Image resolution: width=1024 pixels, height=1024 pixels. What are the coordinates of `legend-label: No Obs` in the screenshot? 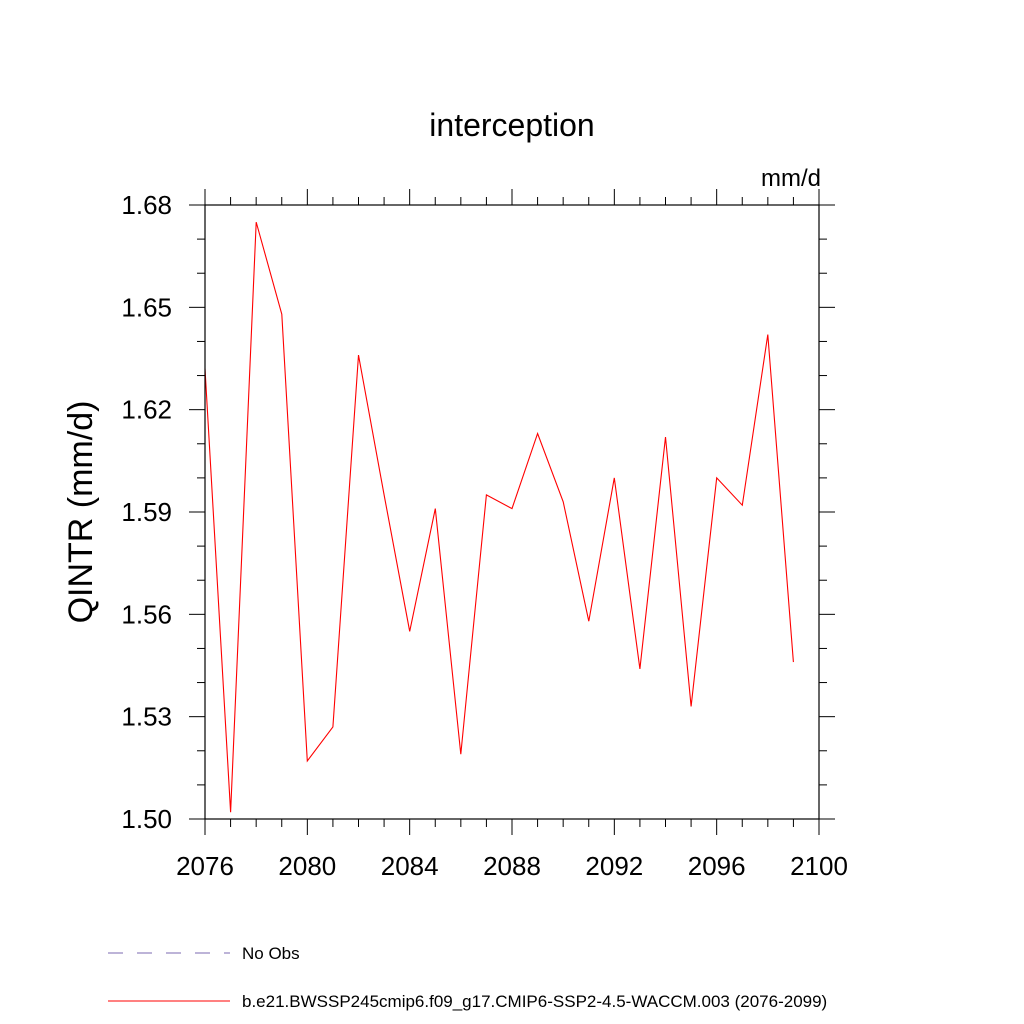 It's located at (271, 953).